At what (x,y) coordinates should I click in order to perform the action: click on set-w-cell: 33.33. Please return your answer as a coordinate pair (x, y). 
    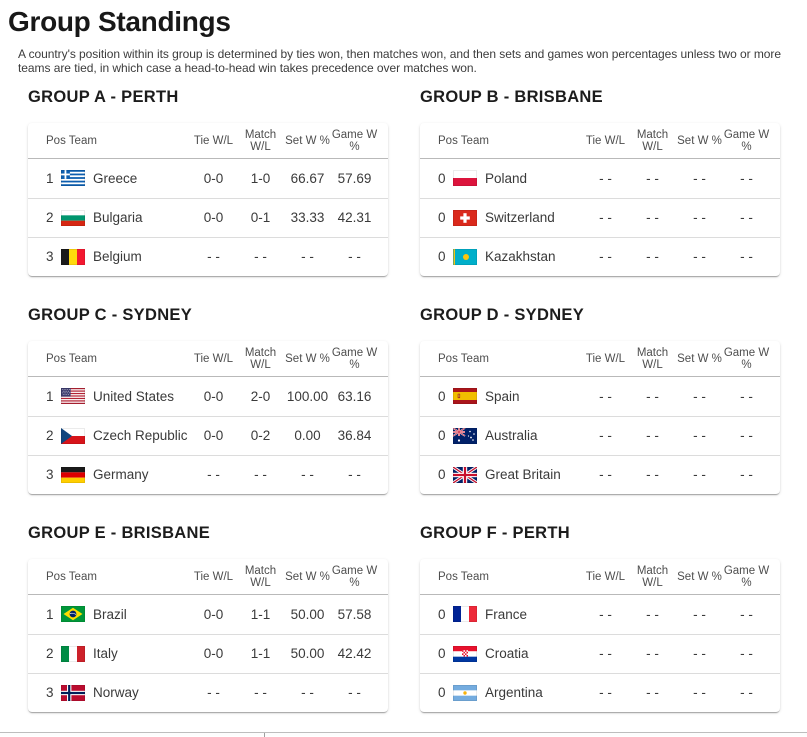
    Looking at the image, I should click on (307, 218).